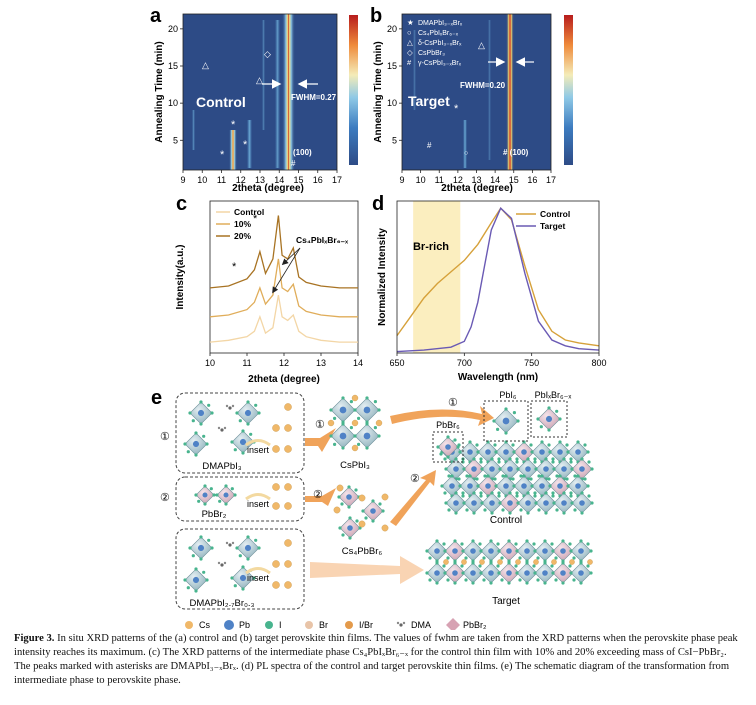  I want to click on heatmap-b-background, so click(476, 92).